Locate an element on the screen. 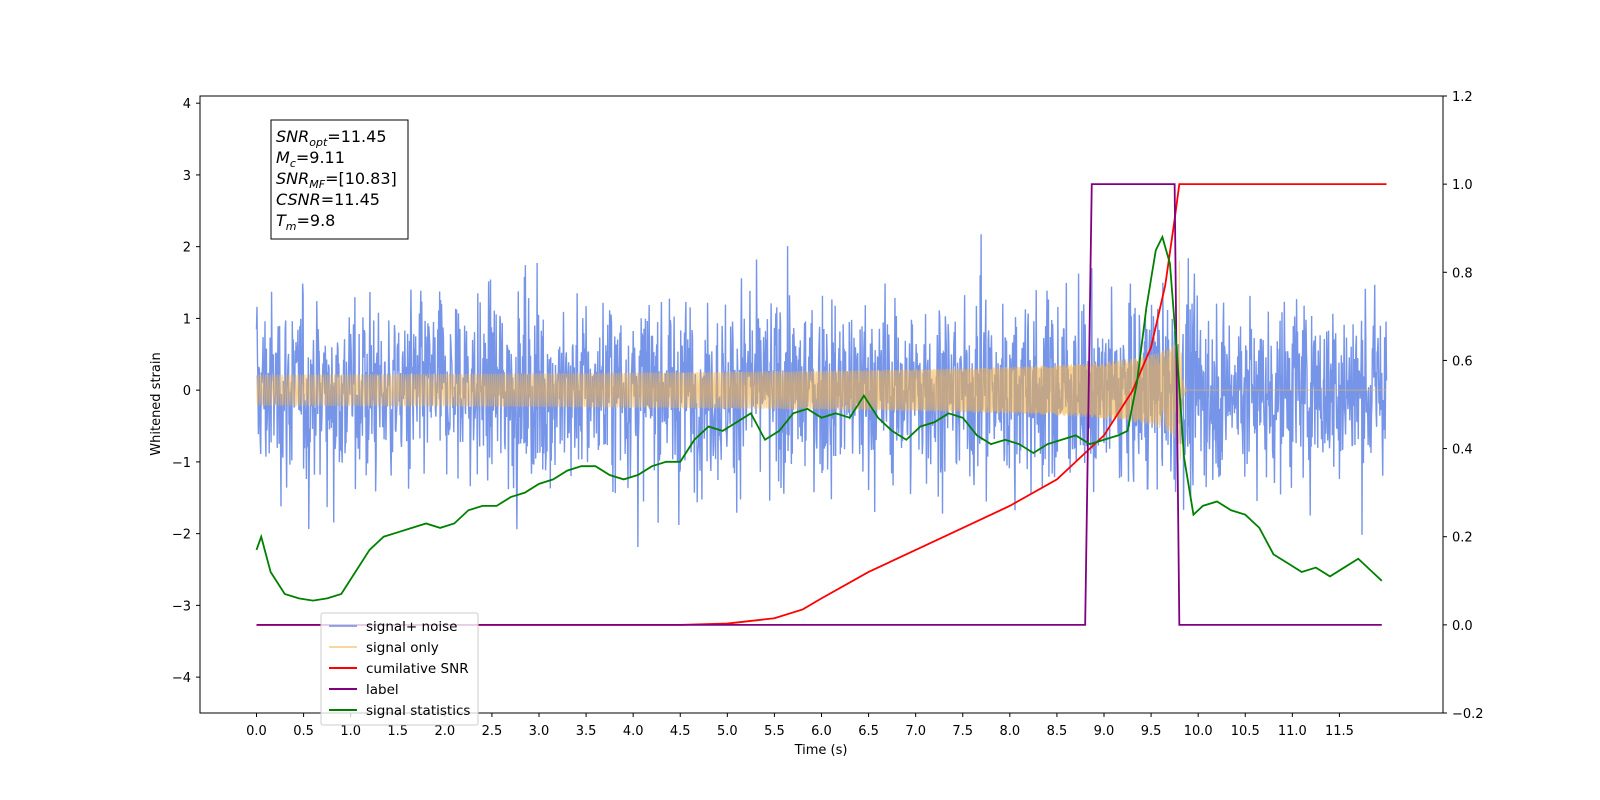 The image size is (1600, 800). x-tick-label: 7.0 is located at coordinates (915, 731).